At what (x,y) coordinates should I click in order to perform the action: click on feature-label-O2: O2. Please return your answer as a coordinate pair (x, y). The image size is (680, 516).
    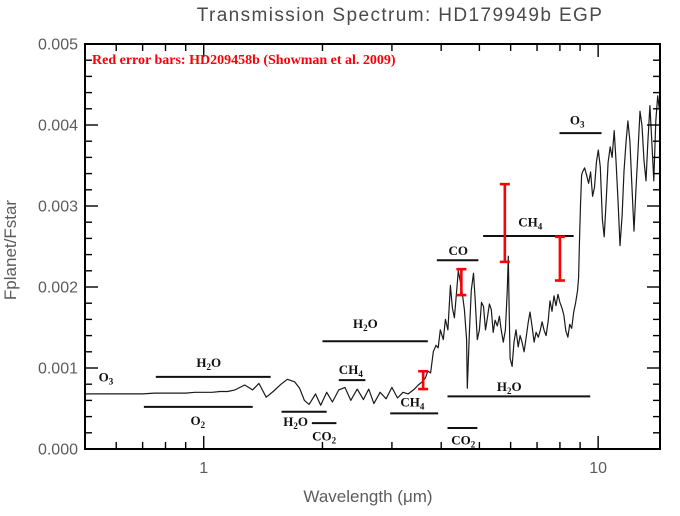
    Looking at the image, I should click on (197, 421).